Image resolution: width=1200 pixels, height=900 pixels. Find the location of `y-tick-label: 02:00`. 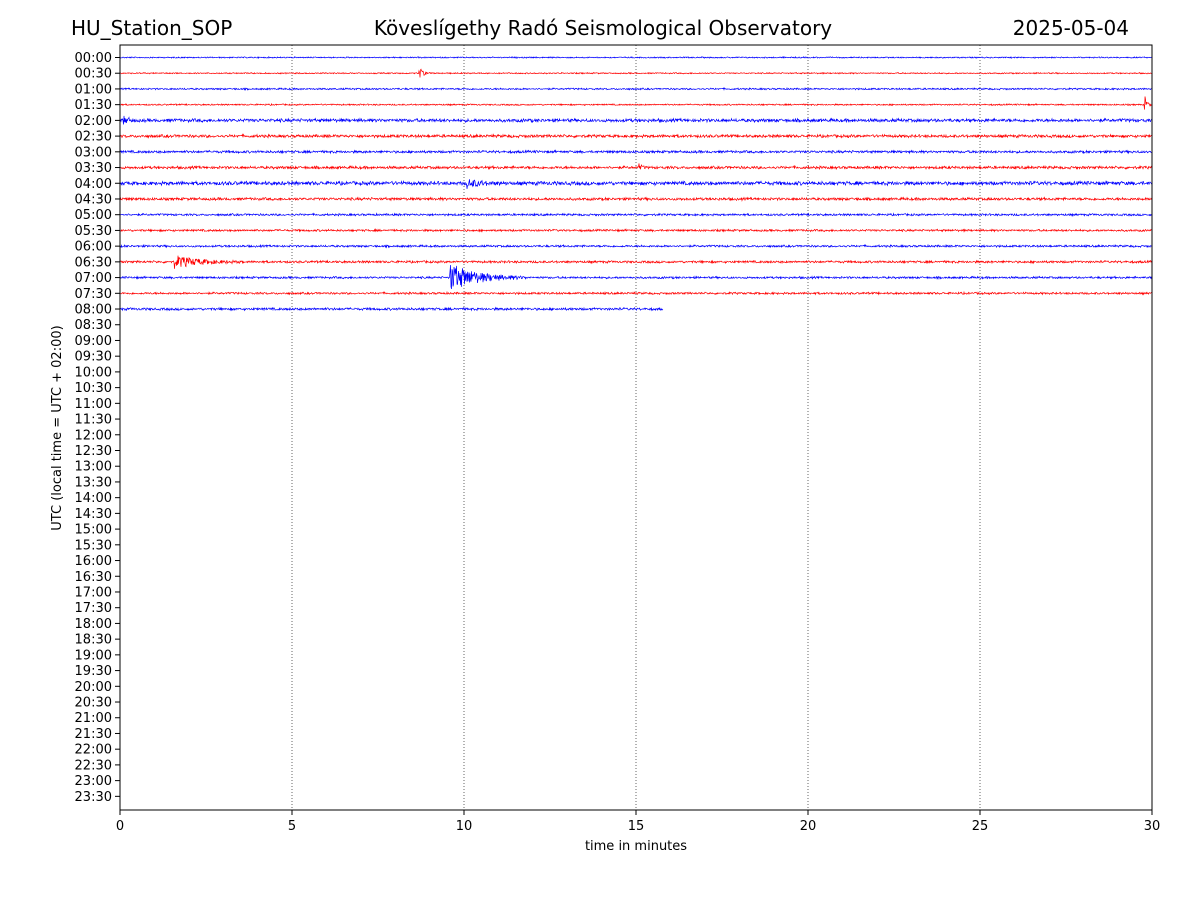

y-tick-label: 02:00 is located at coordinates (93, 121).